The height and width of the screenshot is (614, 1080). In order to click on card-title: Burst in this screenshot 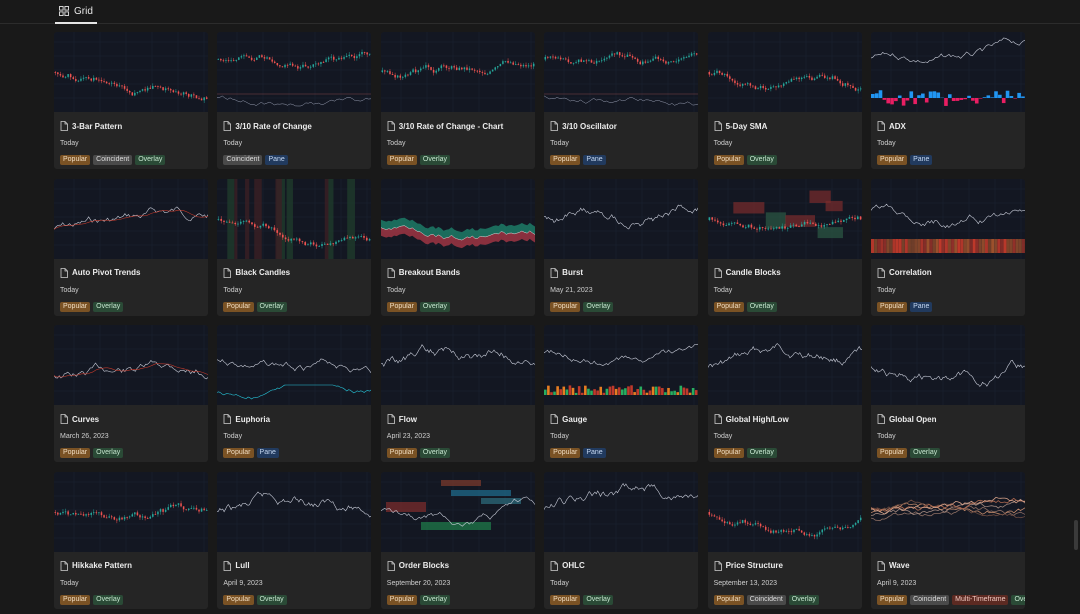, I will do `click(573, 273)`.